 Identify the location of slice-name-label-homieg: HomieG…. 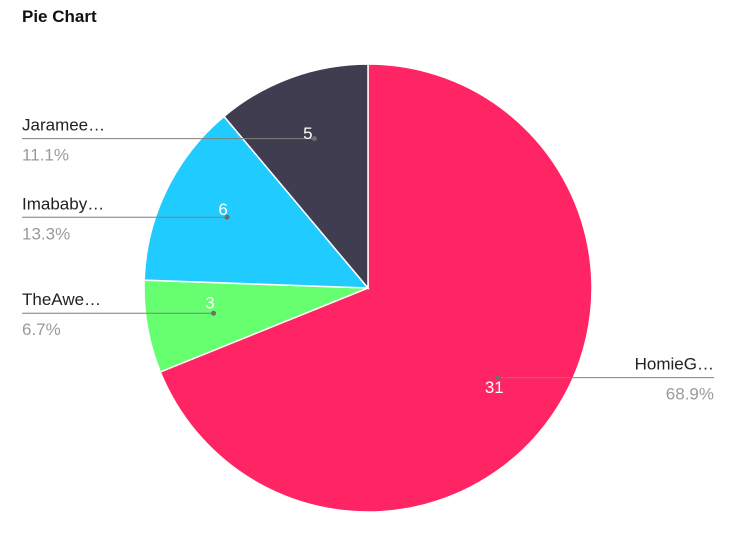
(674, 364).